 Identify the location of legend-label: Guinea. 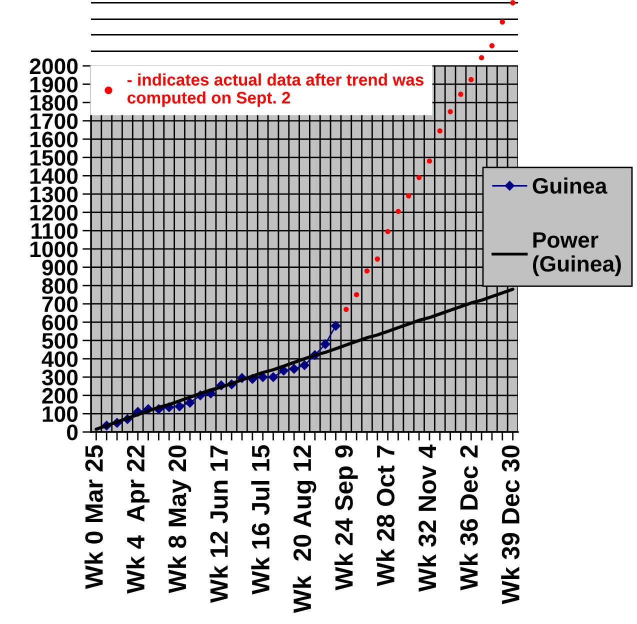
(570, 185).